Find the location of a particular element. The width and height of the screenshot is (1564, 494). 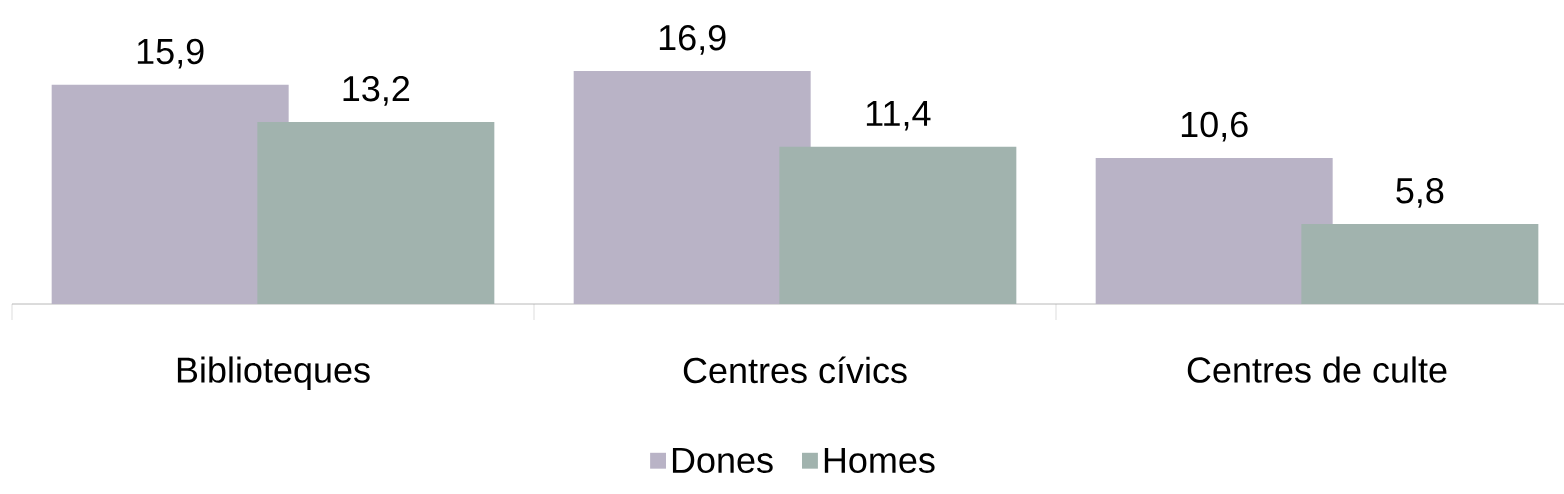

legend-label: Dones is located at coordinates (722, 460).